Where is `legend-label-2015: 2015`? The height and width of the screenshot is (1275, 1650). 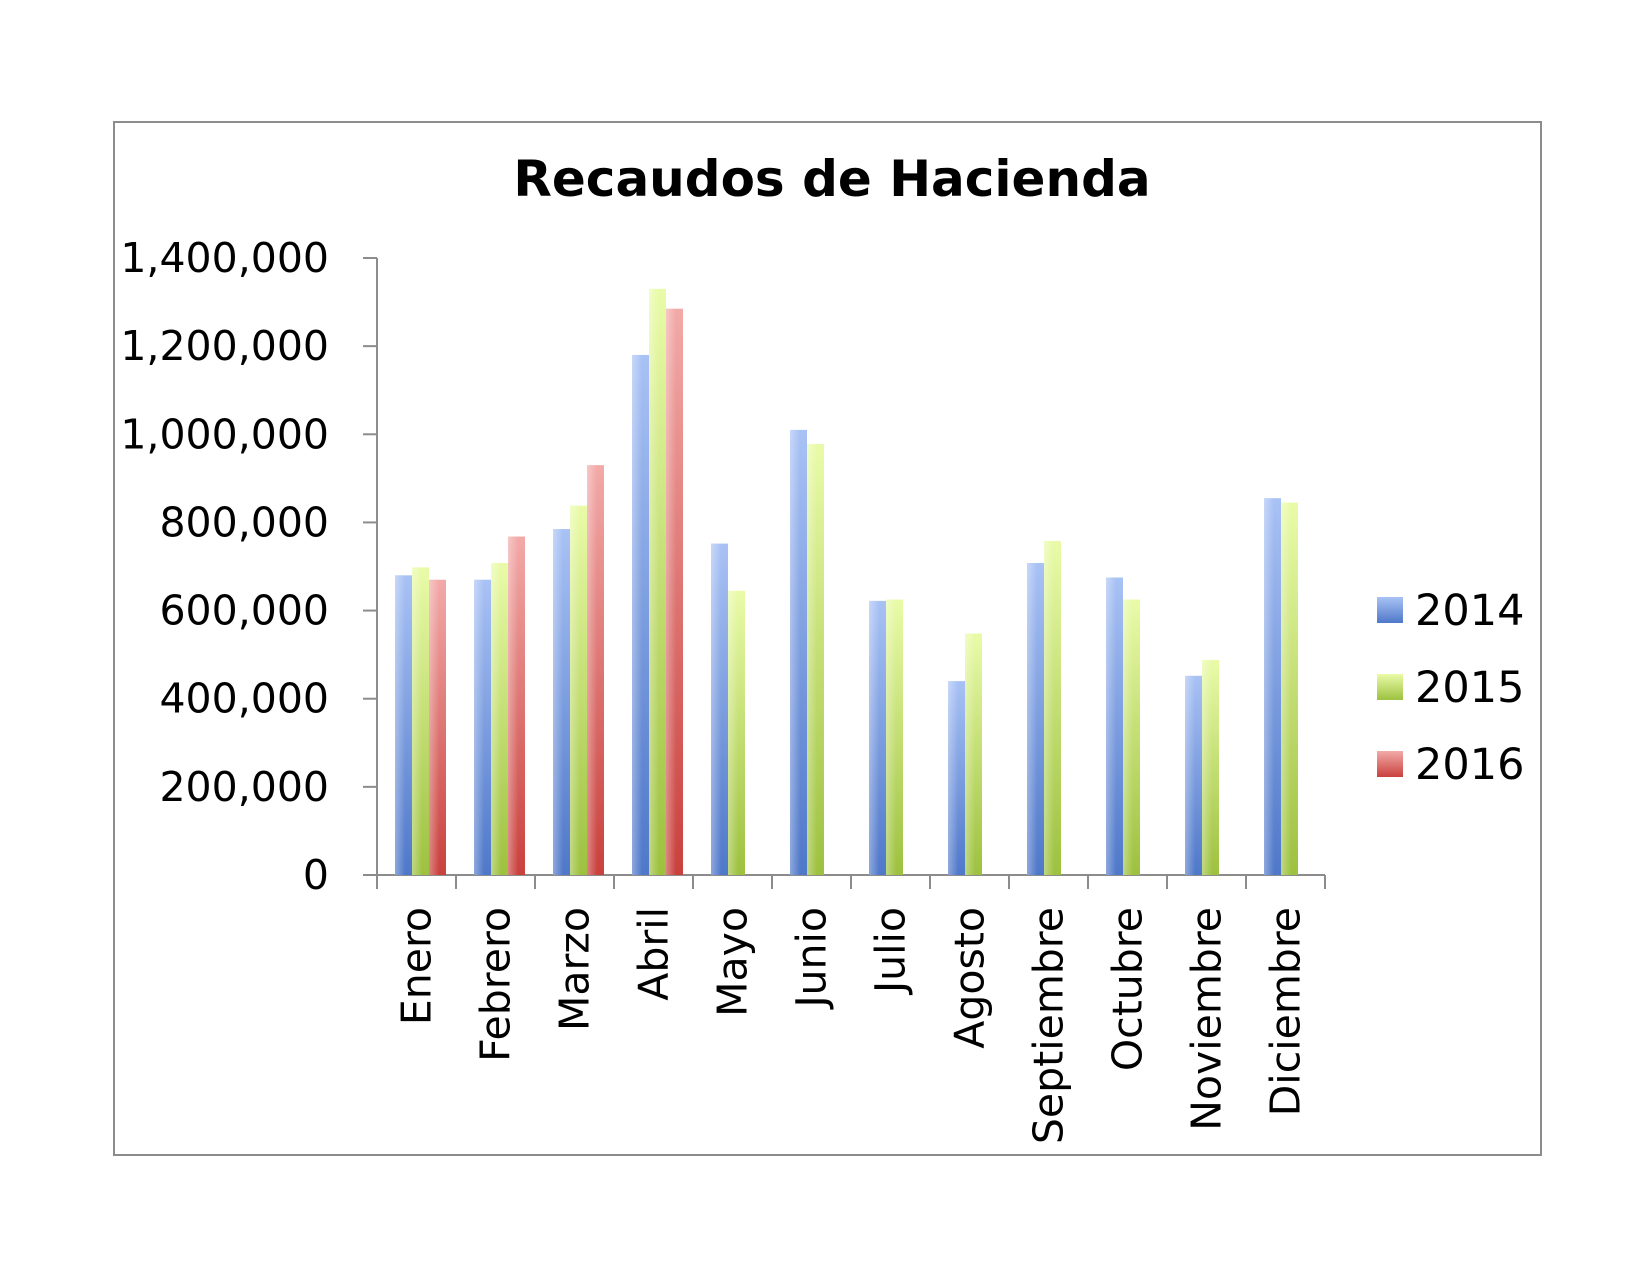
legend-label-2015: 2015 is located at coordinates (1469, 688).